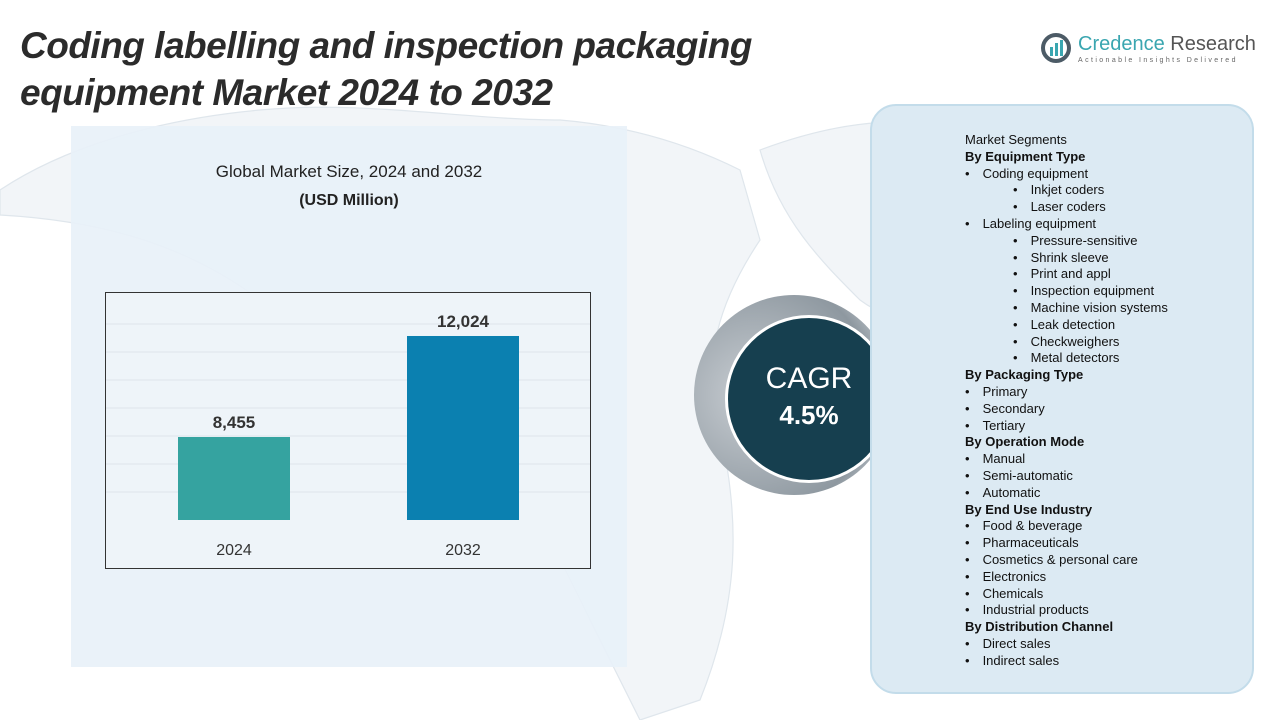  What do you see at coordinates (1059, 207) in the screenshot?
I see `segment-item: • Laser coders` at bounding box center [1059, 207].